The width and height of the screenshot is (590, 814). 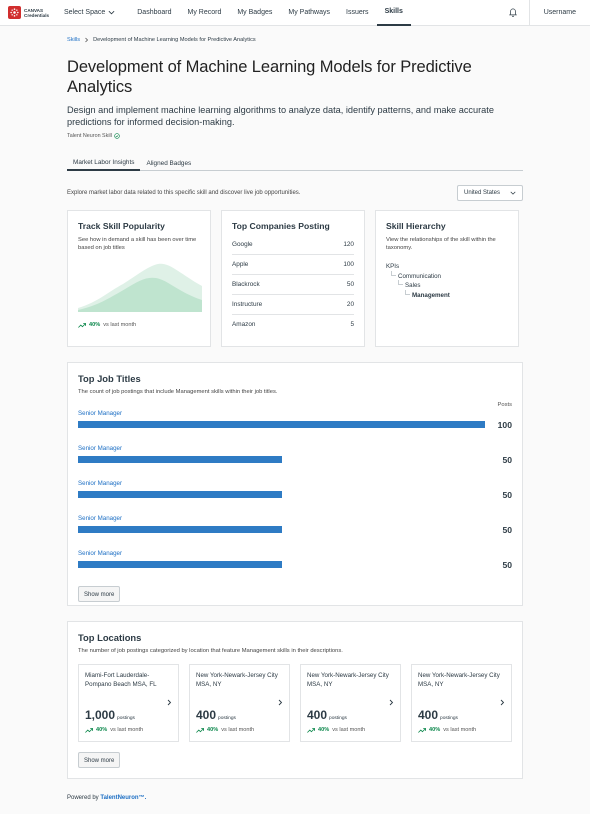 What do you see at coordinates (99, 594) in the screenshot?
I see `job-titles-show-more-button: Show more` at bounding box center [99, 594].